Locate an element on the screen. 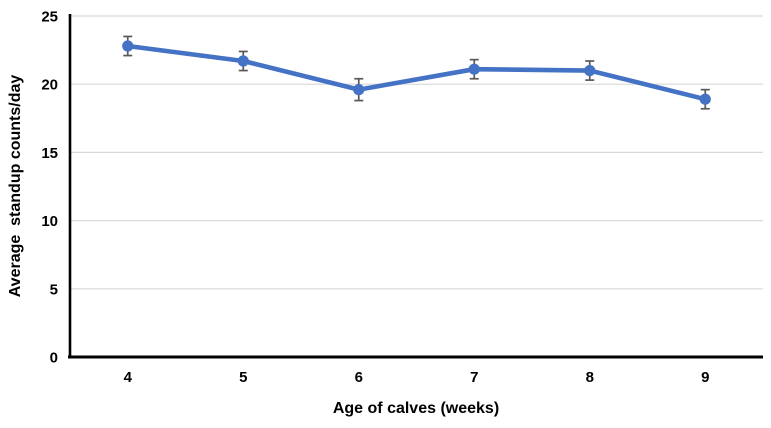 This screenshot has height=428, width=771. y-axis-tick-labels: 0 5 10 15 20 25 is located at coordinates (49, 188).